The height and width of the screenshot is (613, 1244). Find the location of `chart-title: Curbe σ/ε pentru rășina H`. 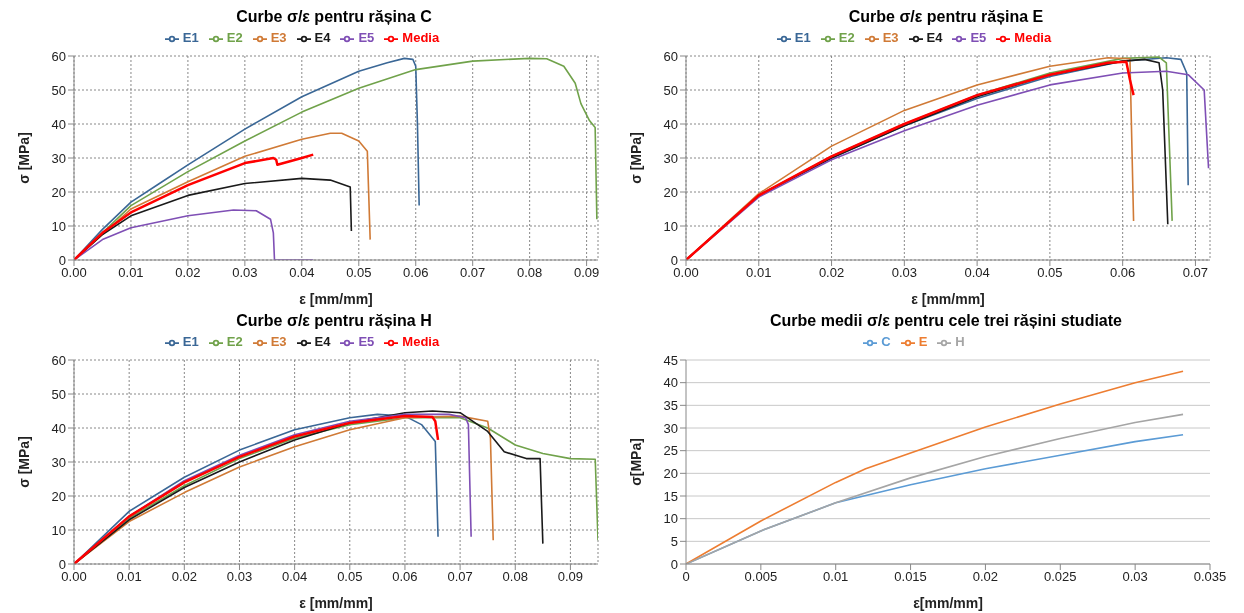

chart-title: Curbe σ/ε pentru rășina H is located at coordinates (334, 321).